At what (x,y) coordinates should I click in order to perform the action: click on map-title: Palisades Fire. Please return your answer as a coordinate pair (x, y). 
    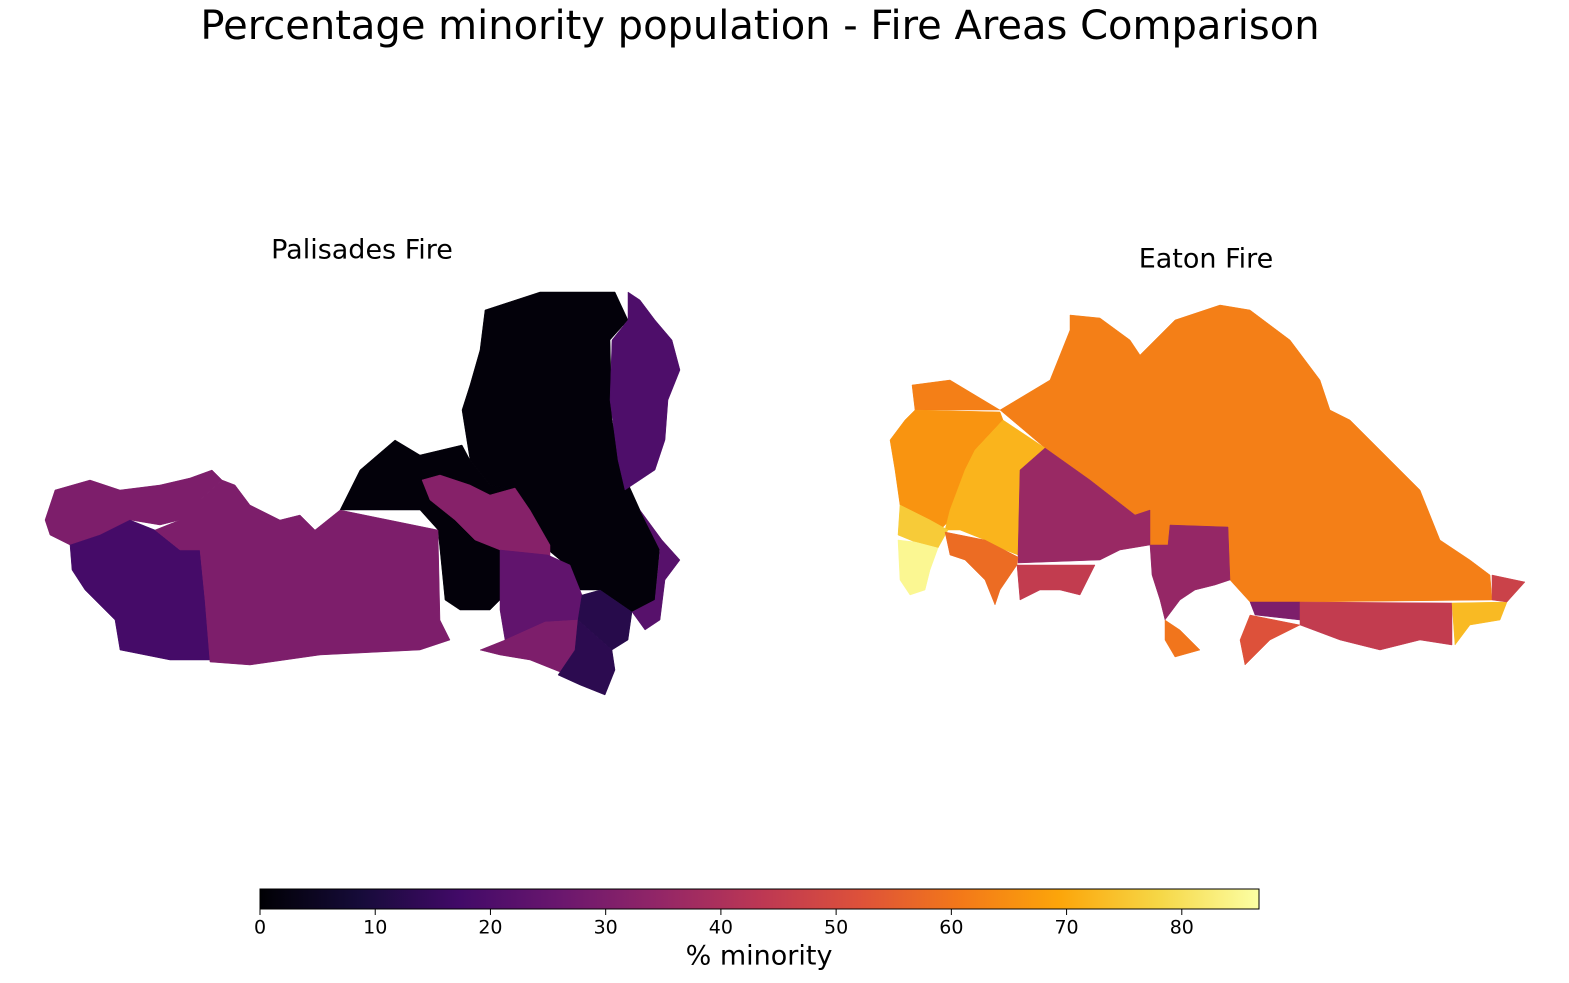
    Looking at the image, I should click on (362, 250).